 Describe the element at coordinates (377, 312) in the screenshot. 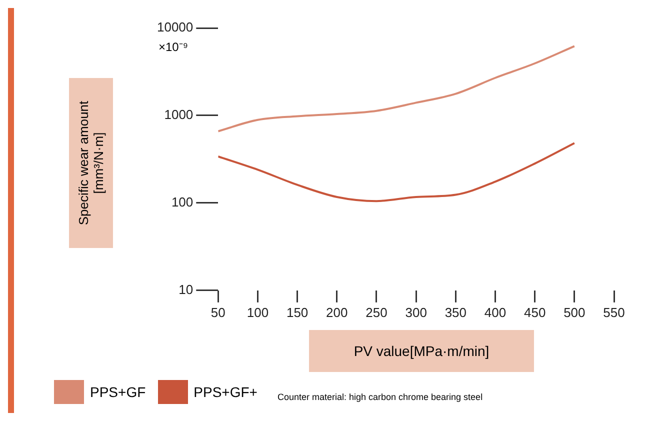

I see `x-tick-label: 250` at that location.